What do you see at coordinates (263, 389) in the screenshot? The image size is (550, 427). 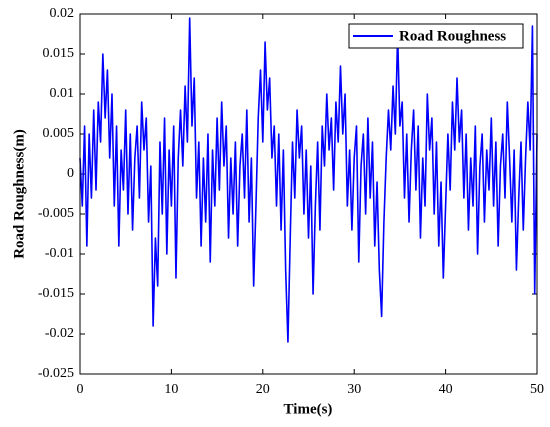 I see `x-tick-label: 20` at bounding box center [263, 389].